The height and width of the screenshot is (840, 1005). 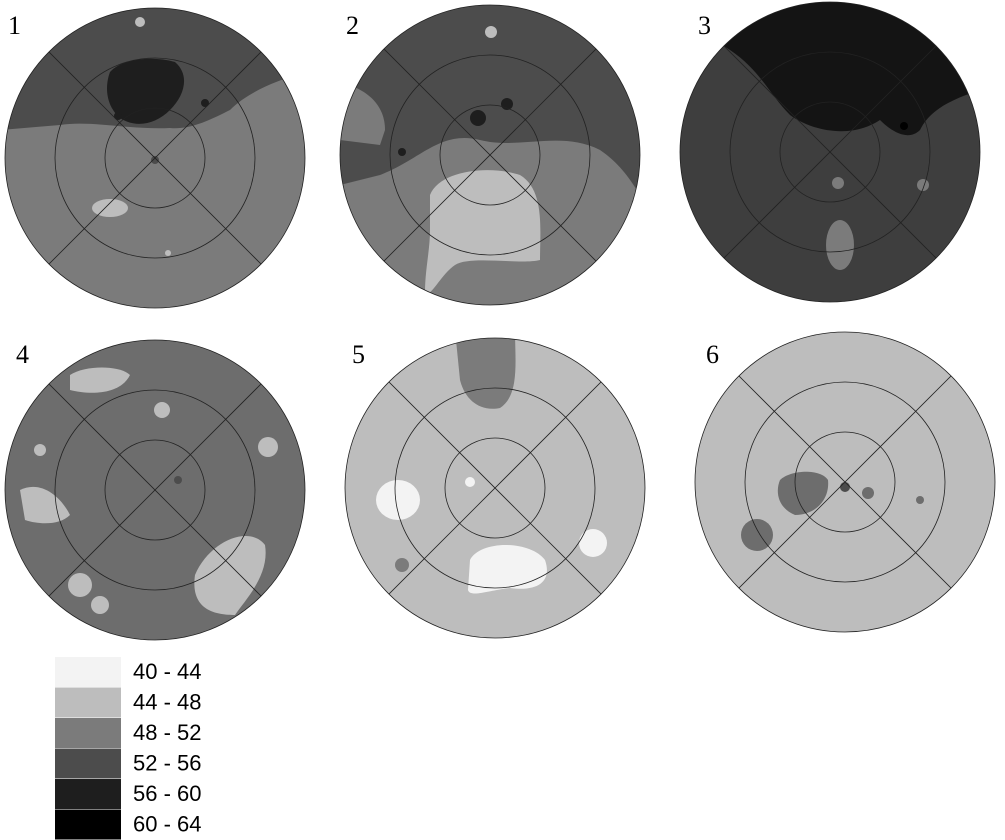 I want to click on legend-label: 44 - 48, so click(x=167, y=701).